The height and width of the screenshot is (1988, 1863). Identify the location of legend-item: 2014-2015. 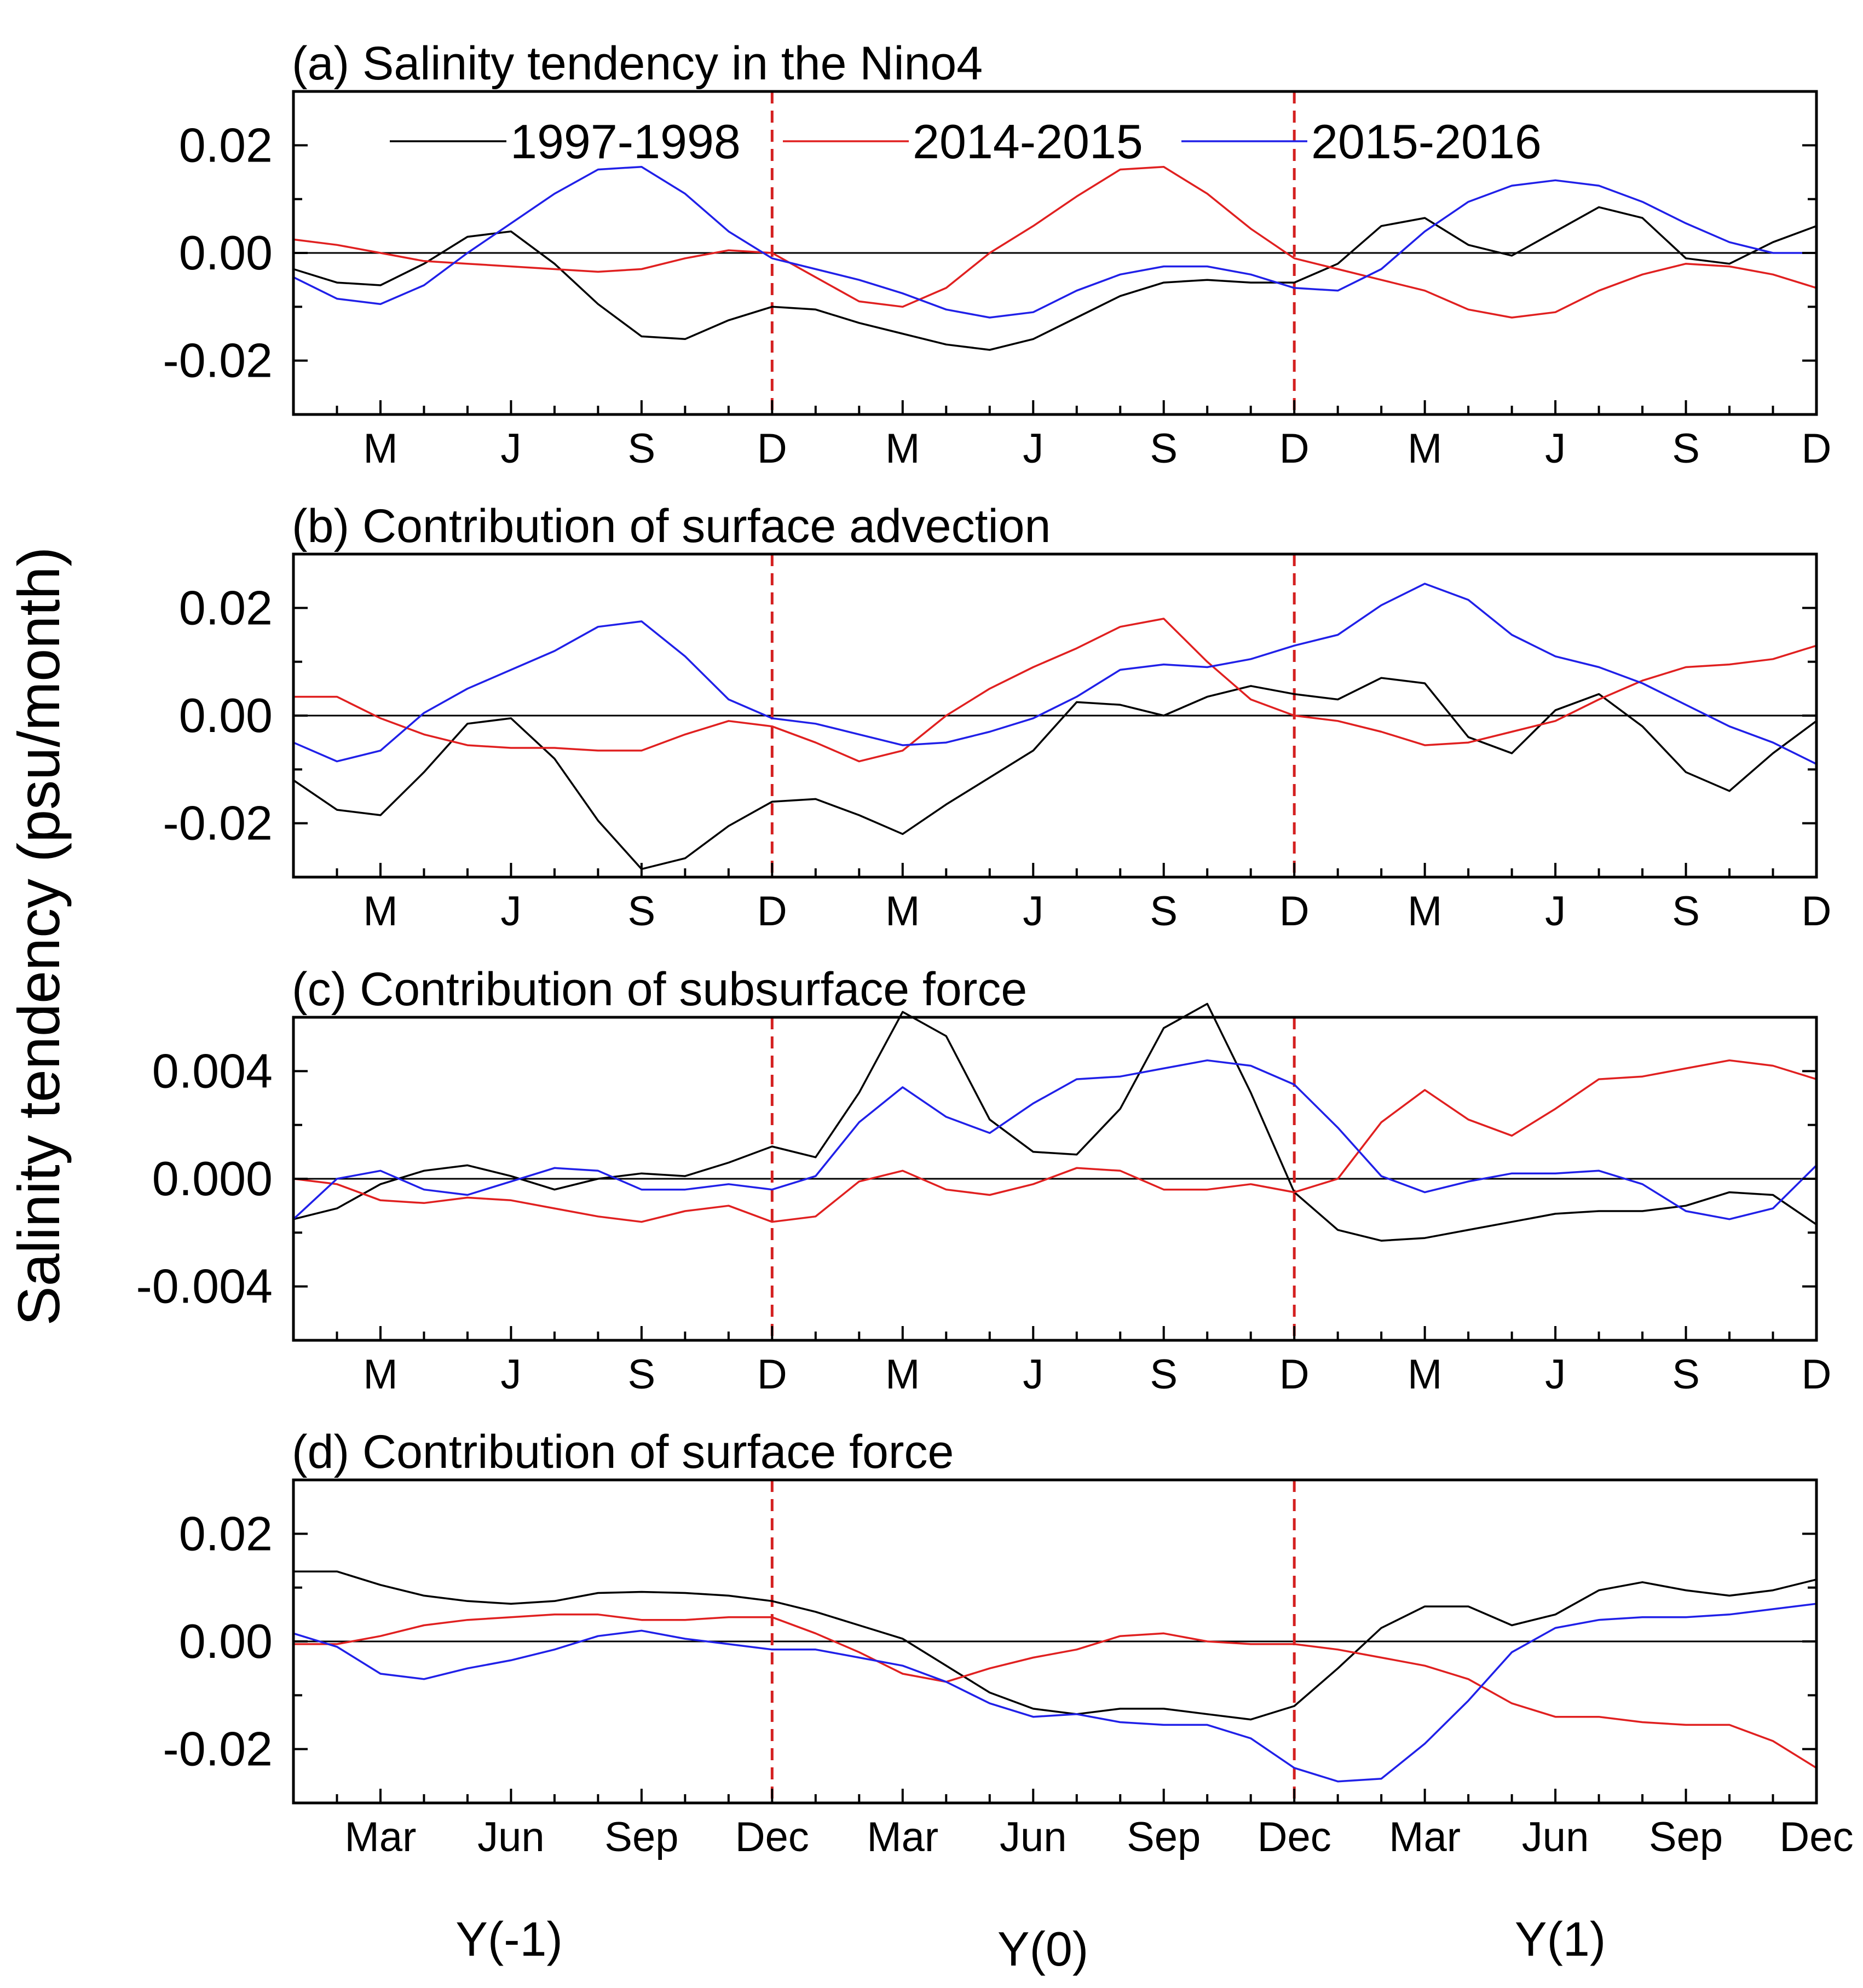
(963, 141).